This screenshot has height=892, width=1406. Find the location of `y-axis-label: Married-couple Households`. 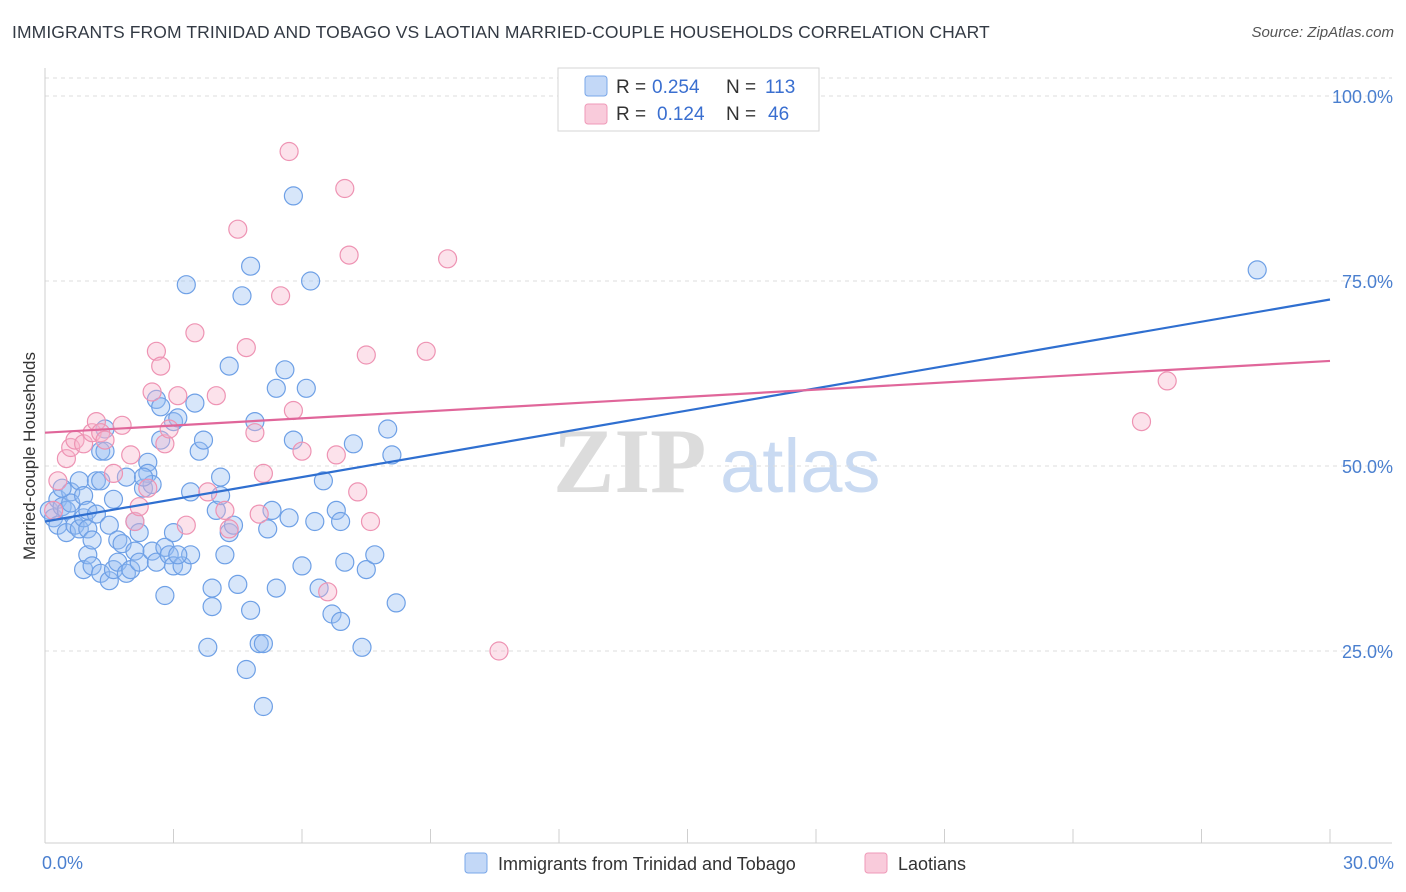

y-axis-label: Married-couple Households is located at coordinates (29, 456).